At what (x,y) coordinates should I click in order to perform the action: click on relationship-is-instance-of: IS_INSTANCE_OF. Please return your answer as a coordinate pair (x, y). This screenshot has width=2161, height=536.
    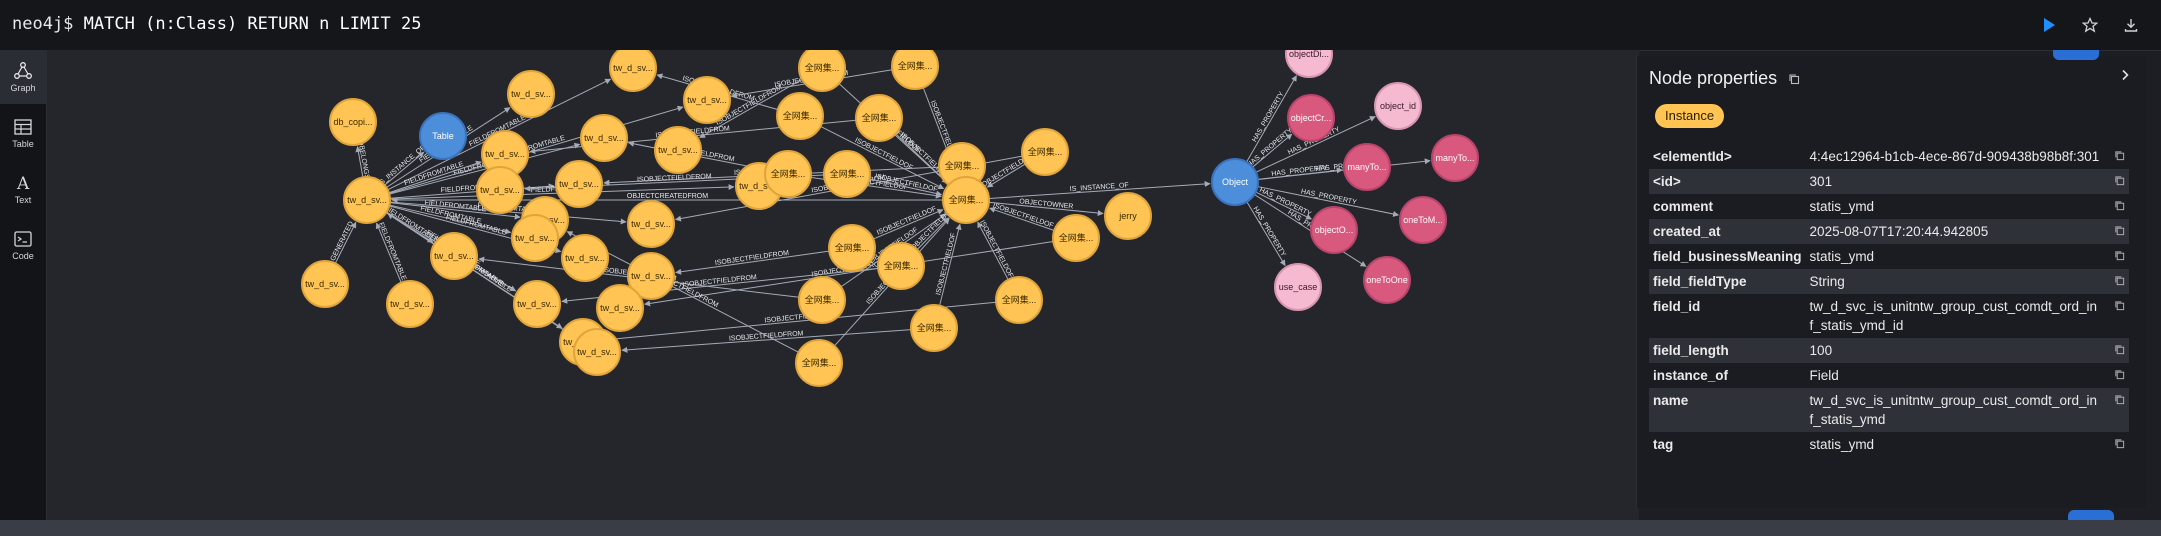
    Looking at the image, I should click on (1099, 190).